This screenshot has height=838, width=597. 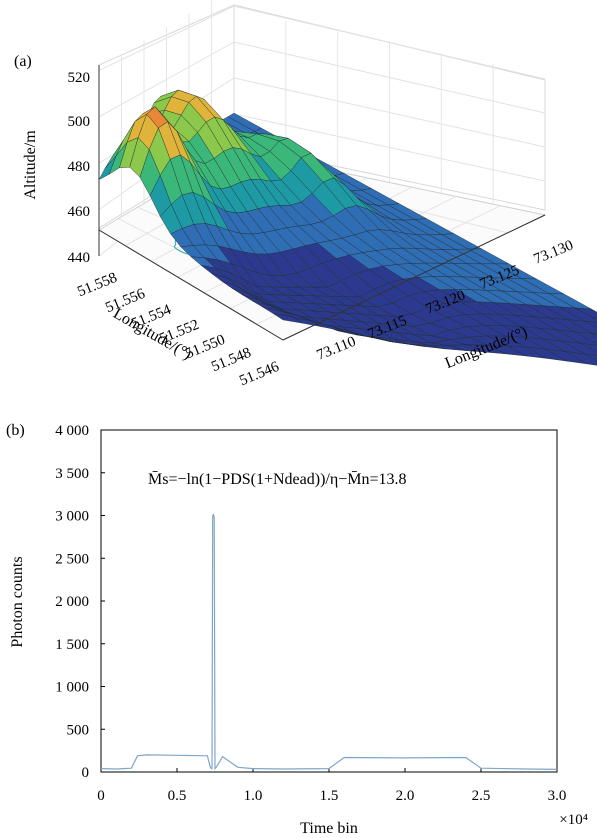 What do you see at coordinates (72, 688) in the screenshot?
I see `y-tick-label: 1 000` at bounding box center [72, 688].